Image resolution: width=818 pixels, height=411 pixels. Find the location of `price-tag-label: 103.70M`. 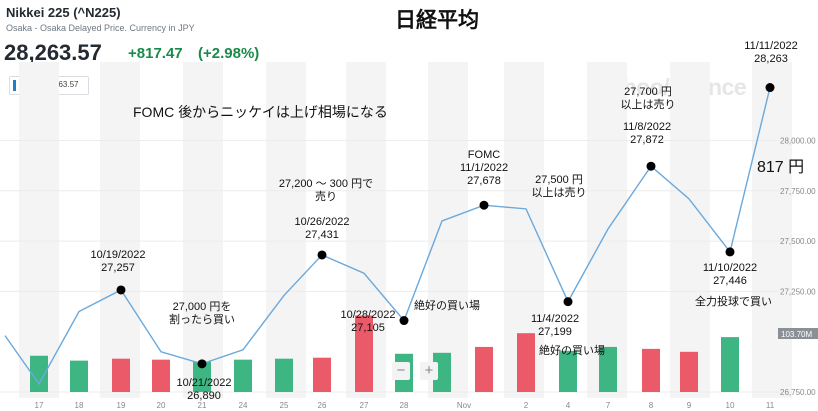

price-tag-label: 103.70M is located at coordinates (796, 334).